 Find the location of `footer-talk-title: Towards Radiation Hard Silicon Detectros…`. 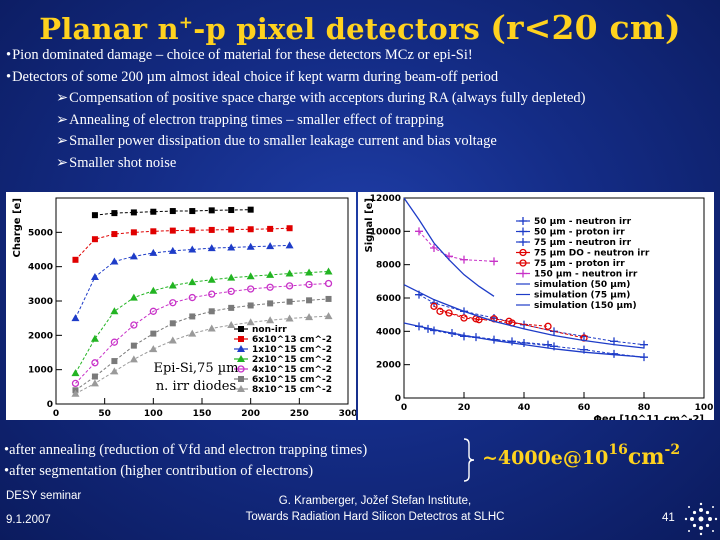

footer-talk-title: Towards Radiation Hard Silicon Detectros… is located at coordinates (375, 517).